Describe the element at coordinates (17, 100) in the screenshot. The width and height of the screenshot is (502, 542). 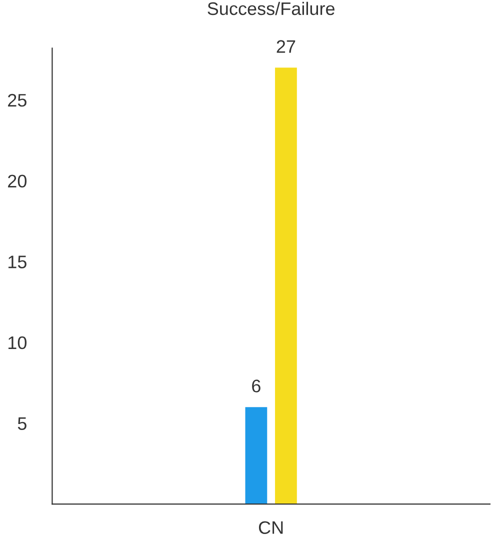
I see `y-tick-label: 25` at that location.